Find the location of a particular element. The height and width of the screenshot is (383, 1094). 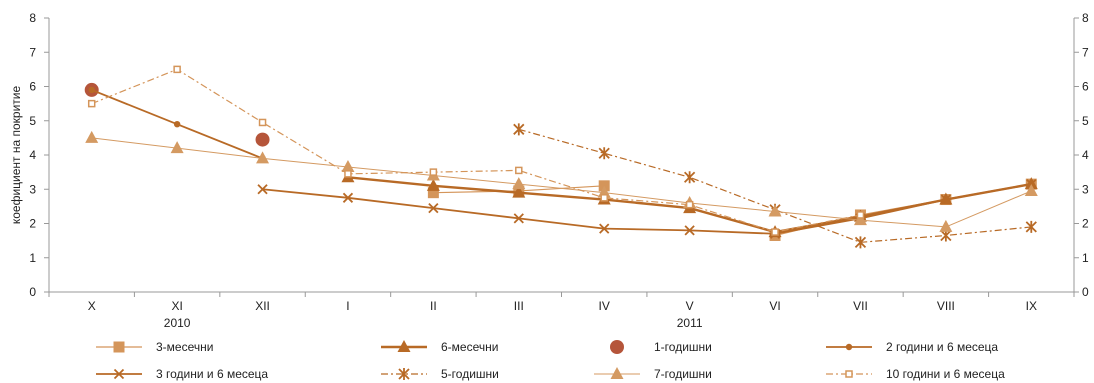

y-tick-label-right: 8 is located at coordinates (1085, 18).